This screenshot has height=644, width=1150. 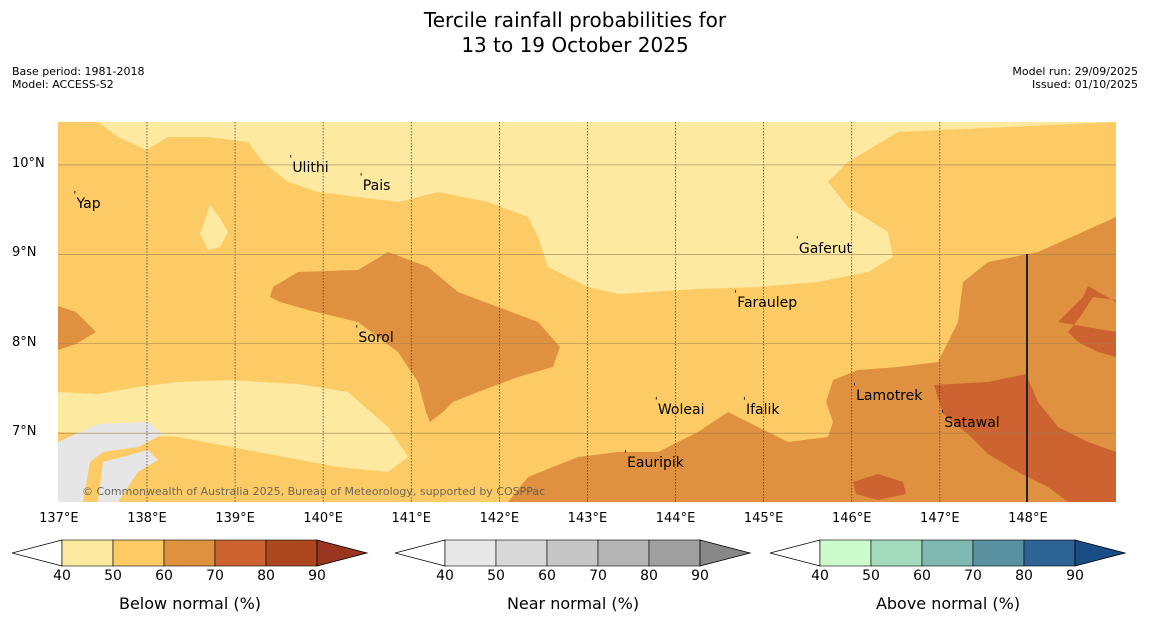 I want to click on longitude-label: 140°E, so click(x=323, y=518).